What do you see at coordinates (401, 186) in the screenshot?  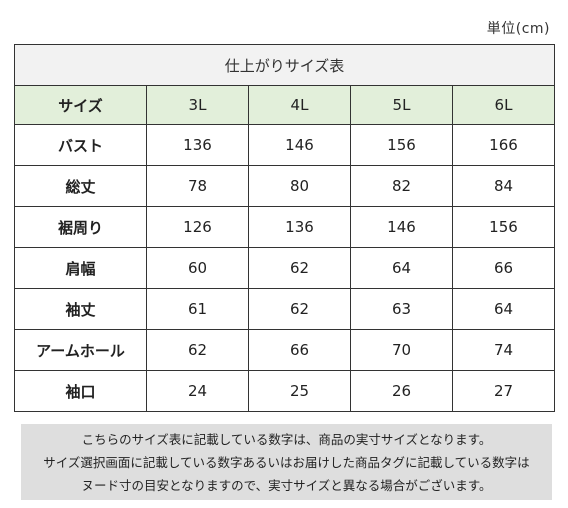 I see `table-cell: 82` at bounding box center [401, 186].